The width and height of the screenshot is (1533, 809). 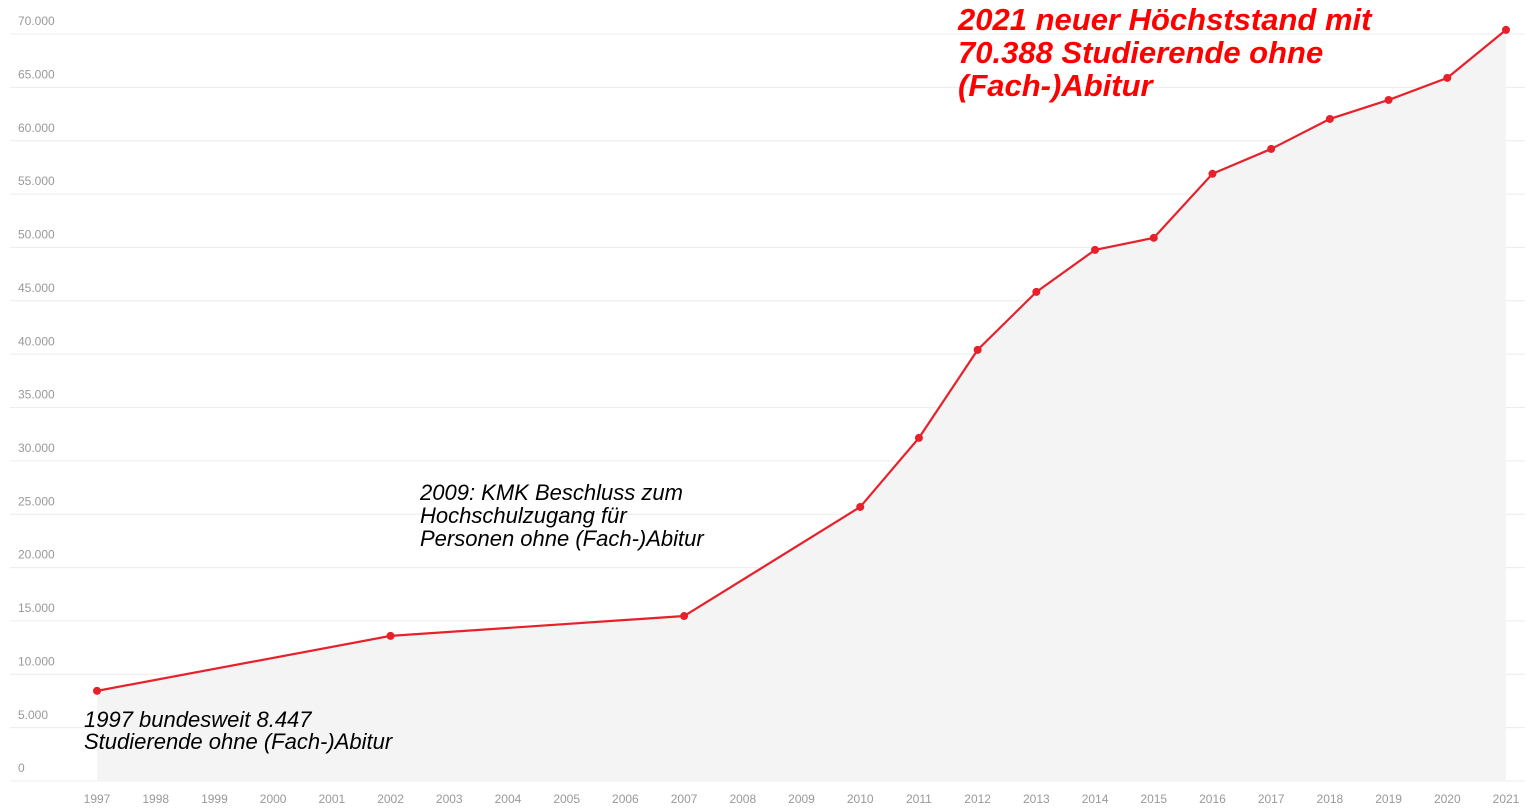 What do you see at coordinates (36, 448) in the screenshot?
I see `y-tick-label: 30.000` at bounding box center [36, 448].